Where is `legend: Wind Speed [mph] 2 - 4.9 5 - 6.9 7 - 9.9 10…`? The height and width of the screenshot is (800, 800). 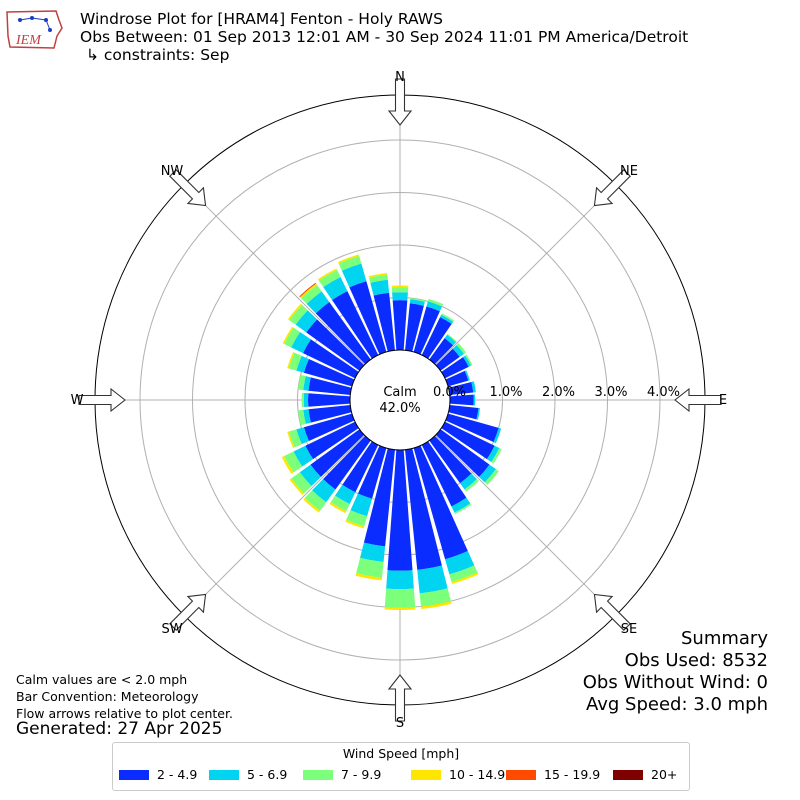
legend: Wind Speed [mph] 2 - 4.9 5 - 6.9 7 - 9.9 10… is located at coordinates (401, 766).